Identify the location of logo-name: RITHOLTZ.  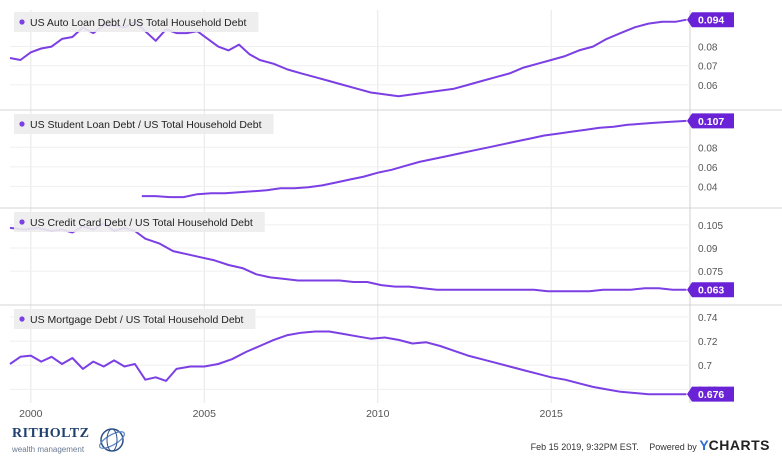
(51, 433).